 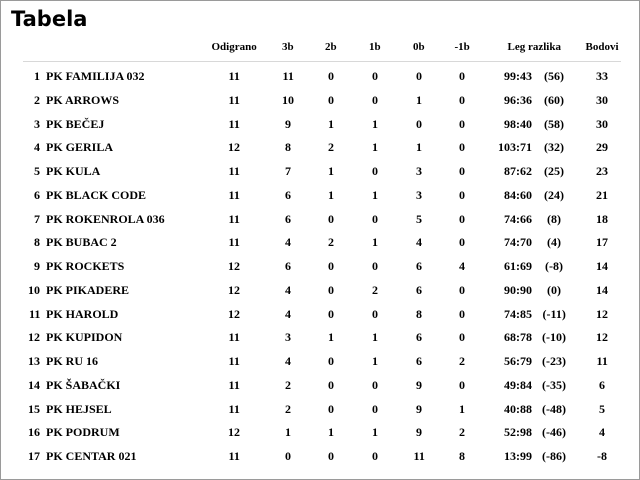 What do you see at coordinates (518, 384) in the screenshot?
I see `leg-score: 49:84` at bounding box center [518, 384].